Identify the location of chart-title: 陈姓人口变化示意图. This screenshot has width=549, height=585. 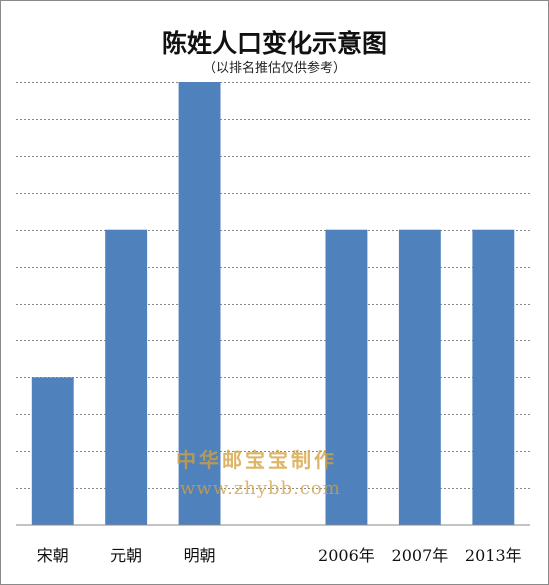
(274, 43).